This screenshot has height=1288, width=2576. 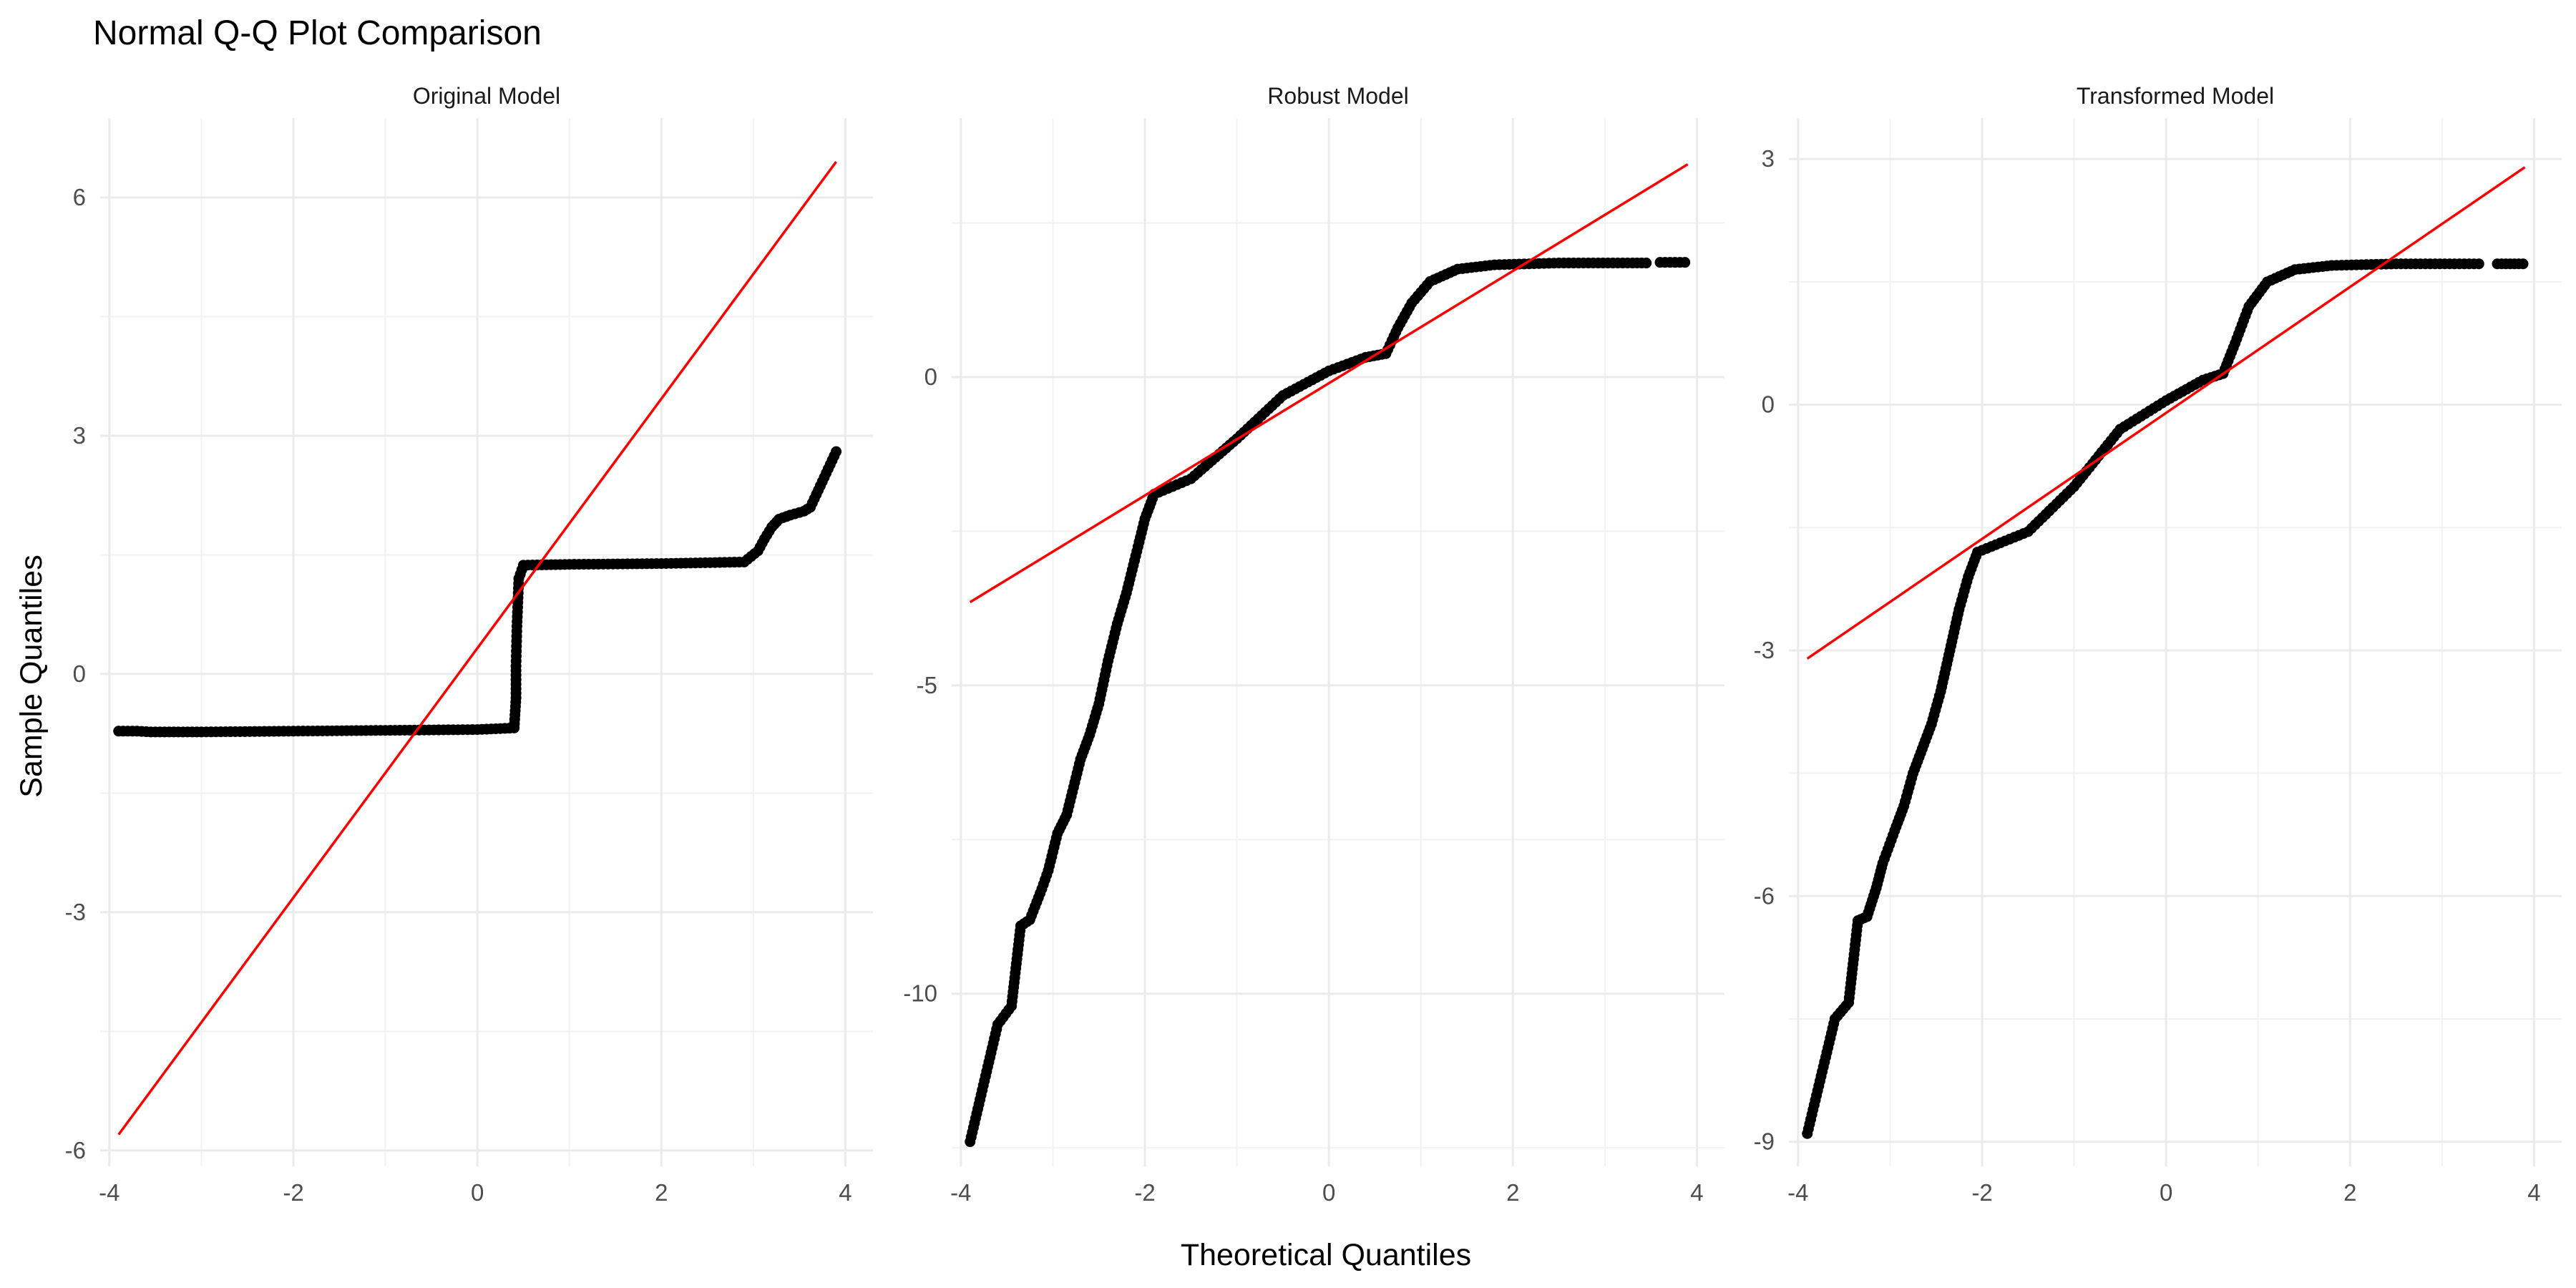 What do you see at coordinates (1326, 1255) in the screenshot?
I see `x-axis-label: Theoretical Quantiles` at bounding box center [1326, 1255].